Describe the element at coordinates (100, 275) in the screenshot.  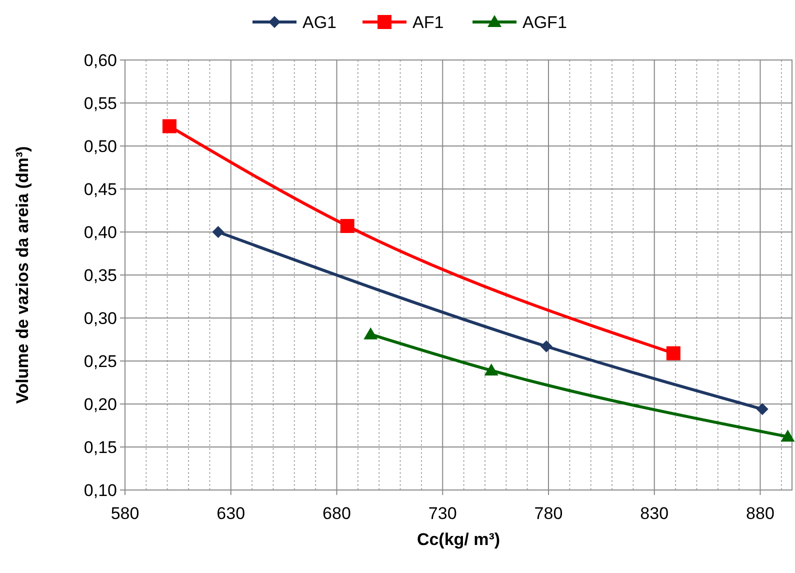
I see `y-tick-label: 0,35` at that location.